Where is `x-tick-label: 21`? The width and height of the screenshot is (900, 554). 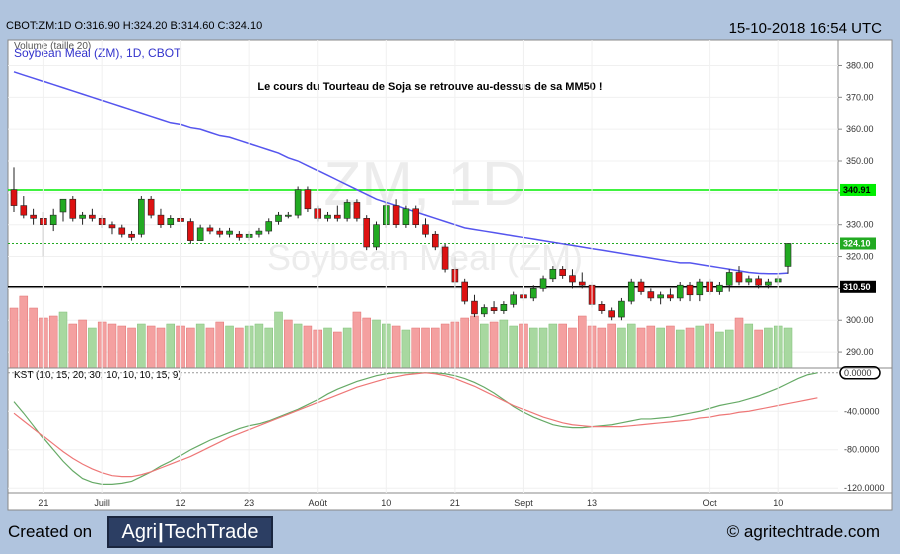
x-tick-label: 21 is located at coordinates (43, 503).